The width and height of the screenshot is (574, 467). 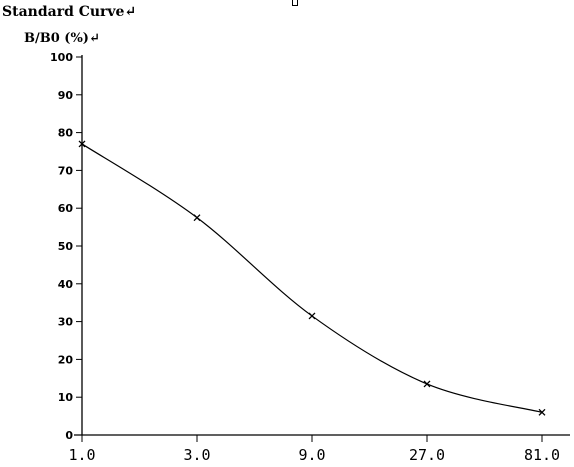 I want to click on x-ticks: 1.0 3.0 9.0 27.0 81.0, so click(x=314, y=449).